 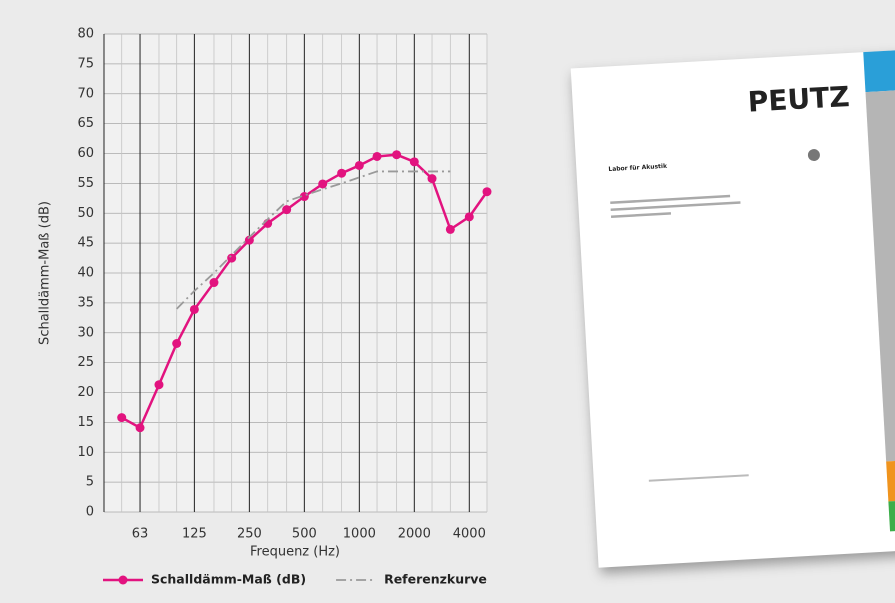 I want to click on y-tick-label: 55, so click(x=85, y=183).